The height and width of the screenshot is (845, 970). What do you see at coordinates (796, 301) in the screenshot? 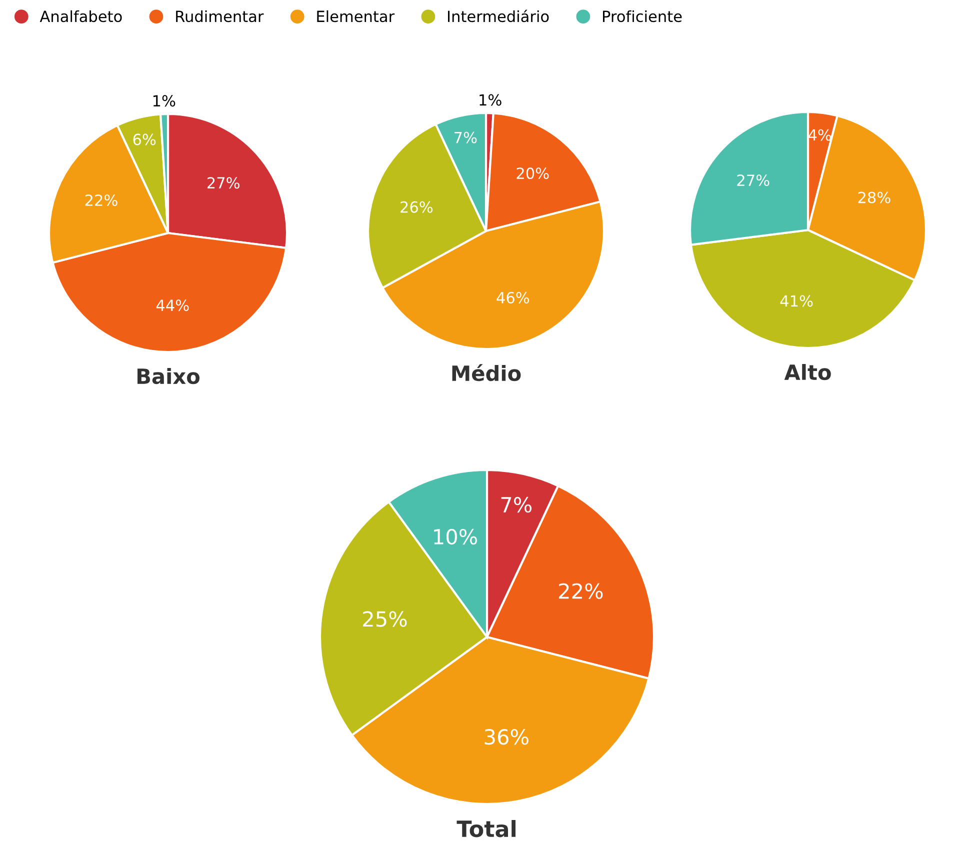
I see `data-label: 41%` at bounding box center [796, 301].